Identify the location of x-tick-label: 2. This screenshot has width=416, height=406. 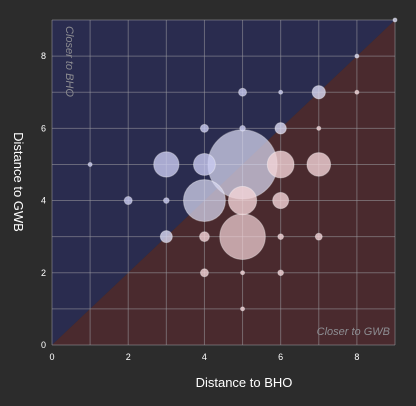
(128, 357).